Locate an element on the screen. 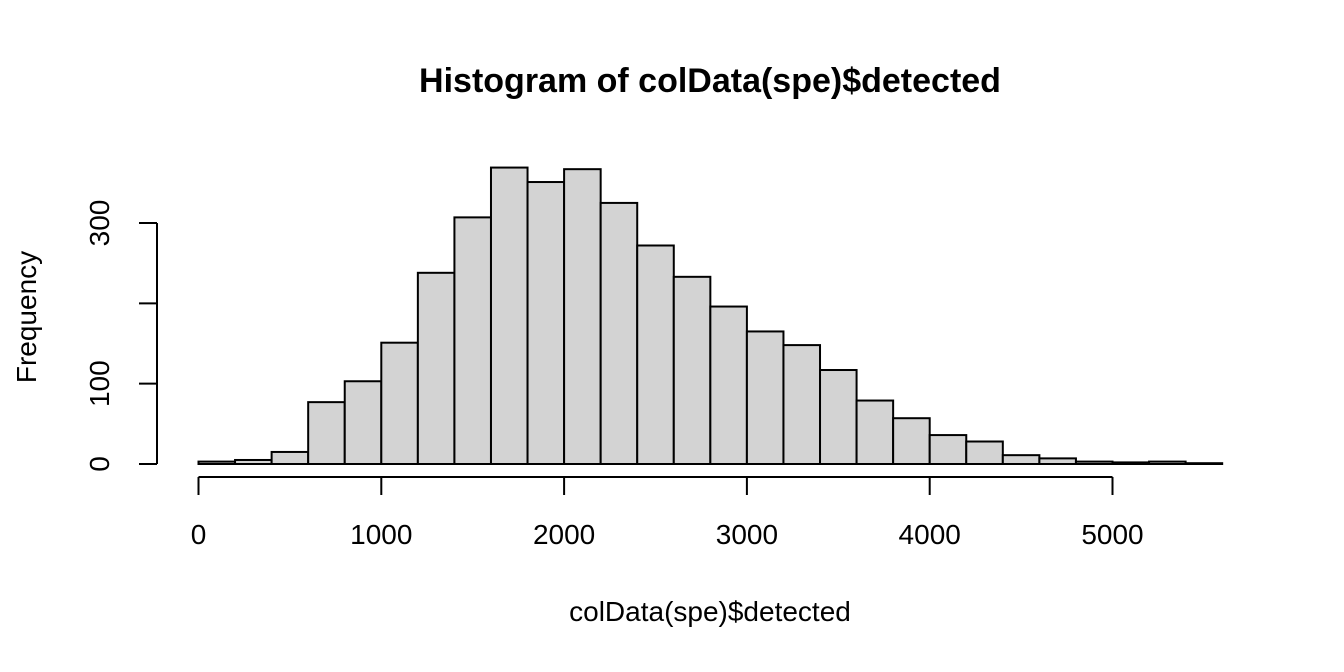  x-tick-label: 4000 is located at coordinates (930, 534).